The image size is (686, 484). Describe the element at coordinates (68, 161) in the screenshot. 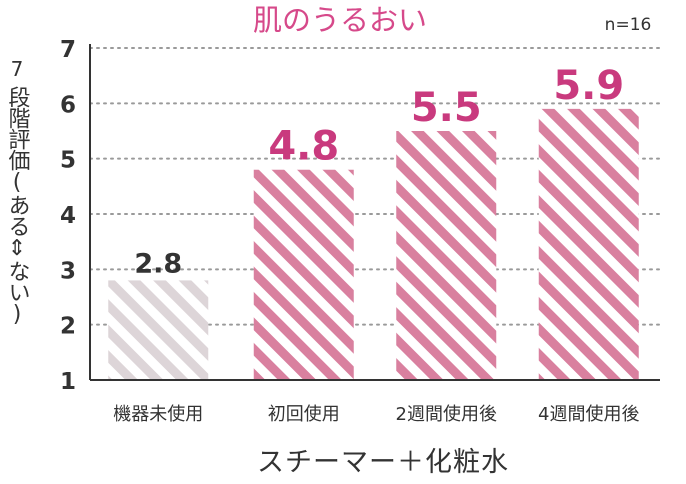

I see `y-tick-label: 5` at that location.